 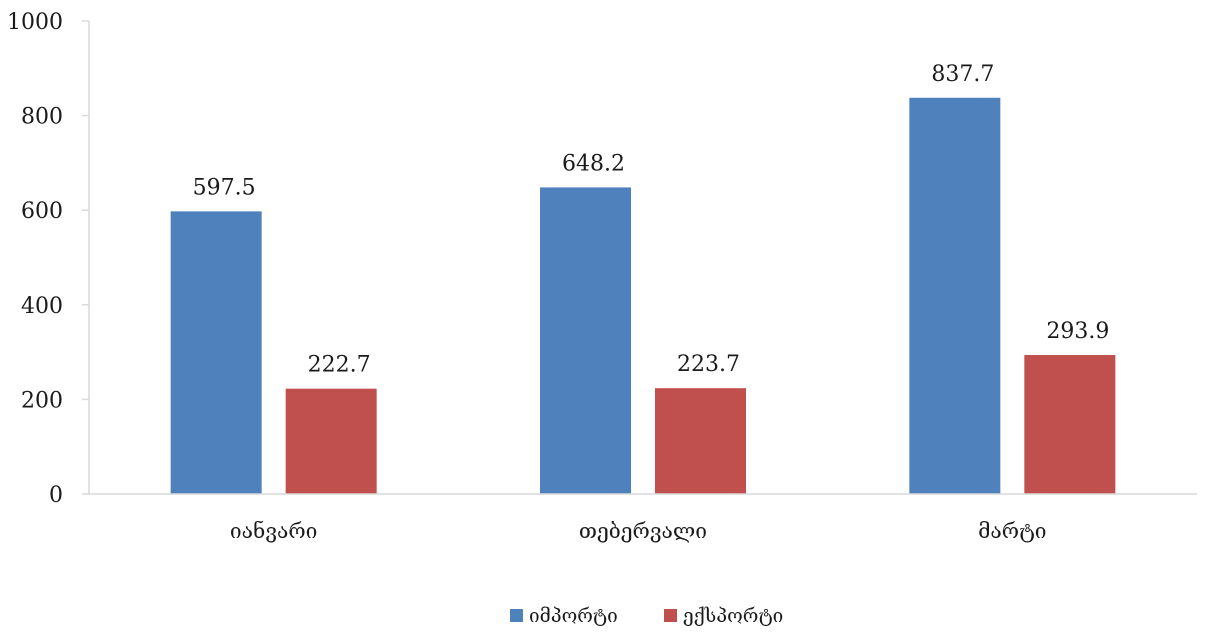 I want to click on data-label: 837.7, so click(x=962, y=74).